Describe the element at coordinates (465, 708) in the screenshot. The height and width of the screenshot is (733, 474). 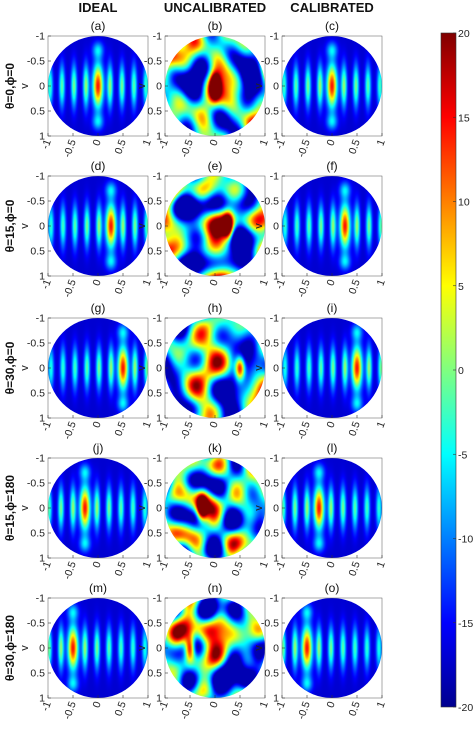
I see `colorbar-tick-label: -20` at that location.